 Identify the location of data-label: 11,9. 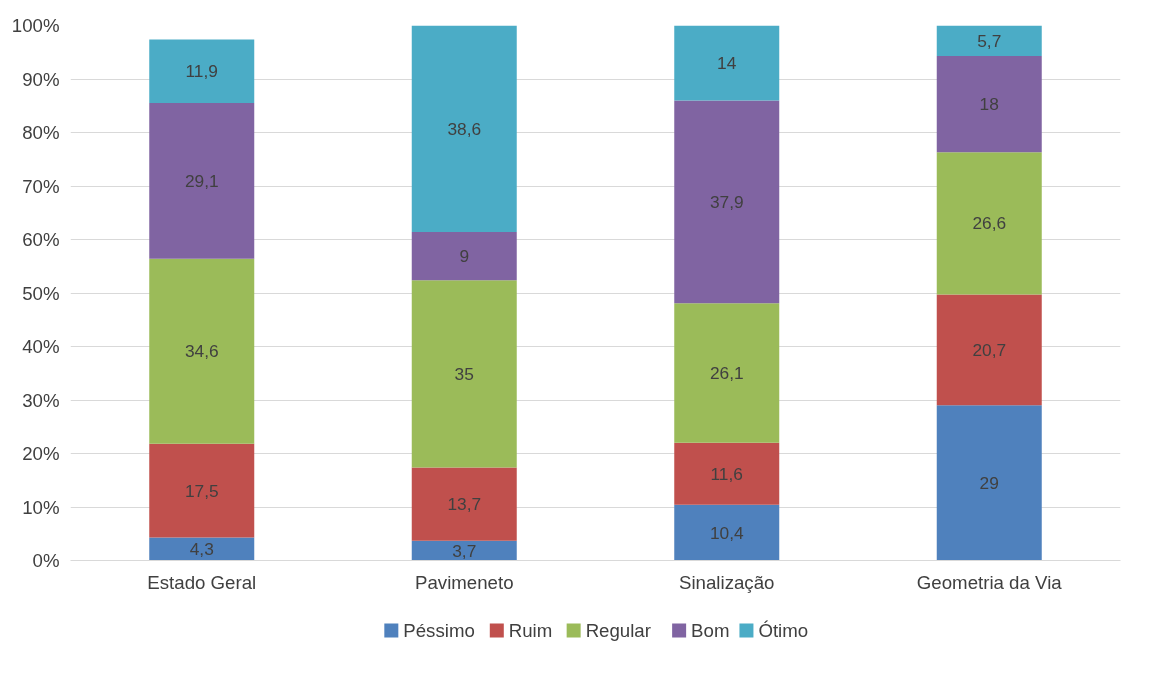
(201, 71).